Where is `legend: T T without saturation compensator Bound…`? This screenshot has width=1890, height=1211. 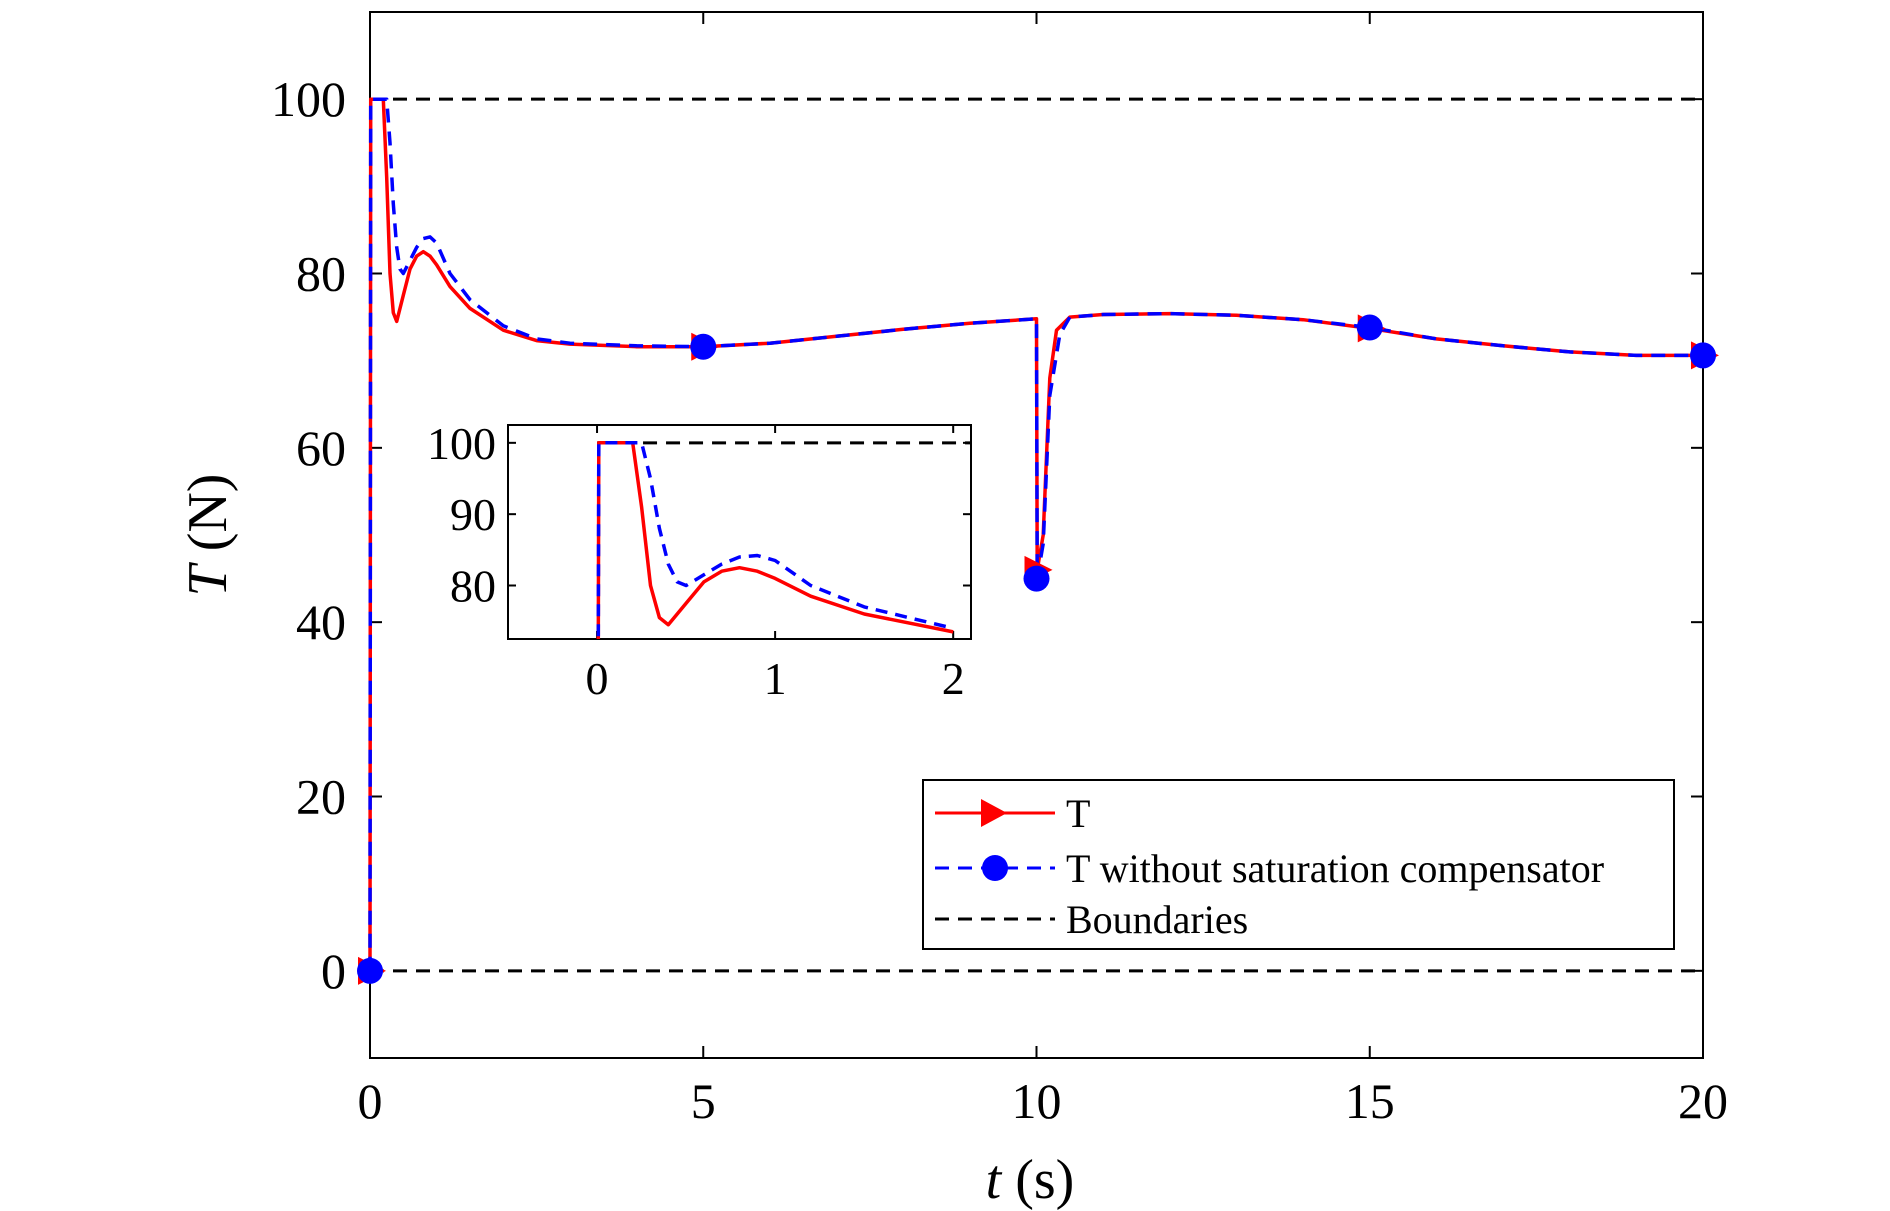 legend: T T without saturation compensator Bound… is located at coordinates (1298, 864).